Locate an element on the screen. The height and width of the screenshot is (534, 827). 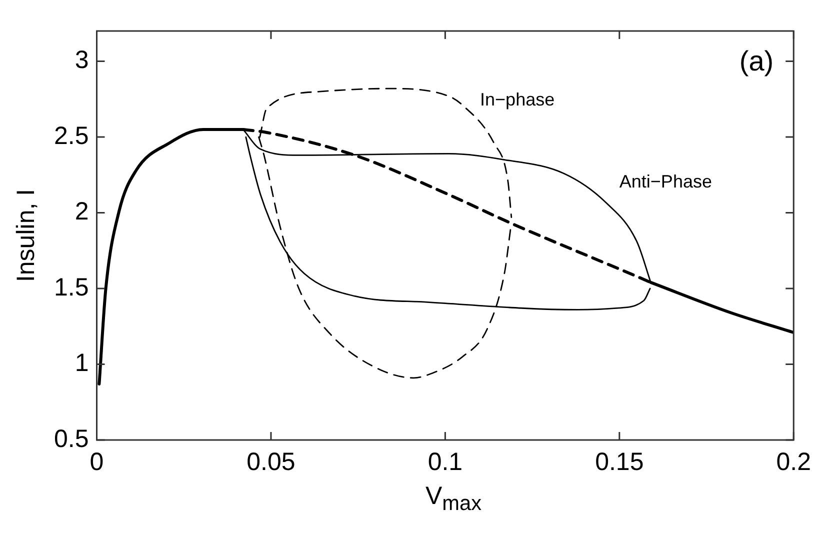
x-tick-label: 0.2 is located at coordinates (794, 462).